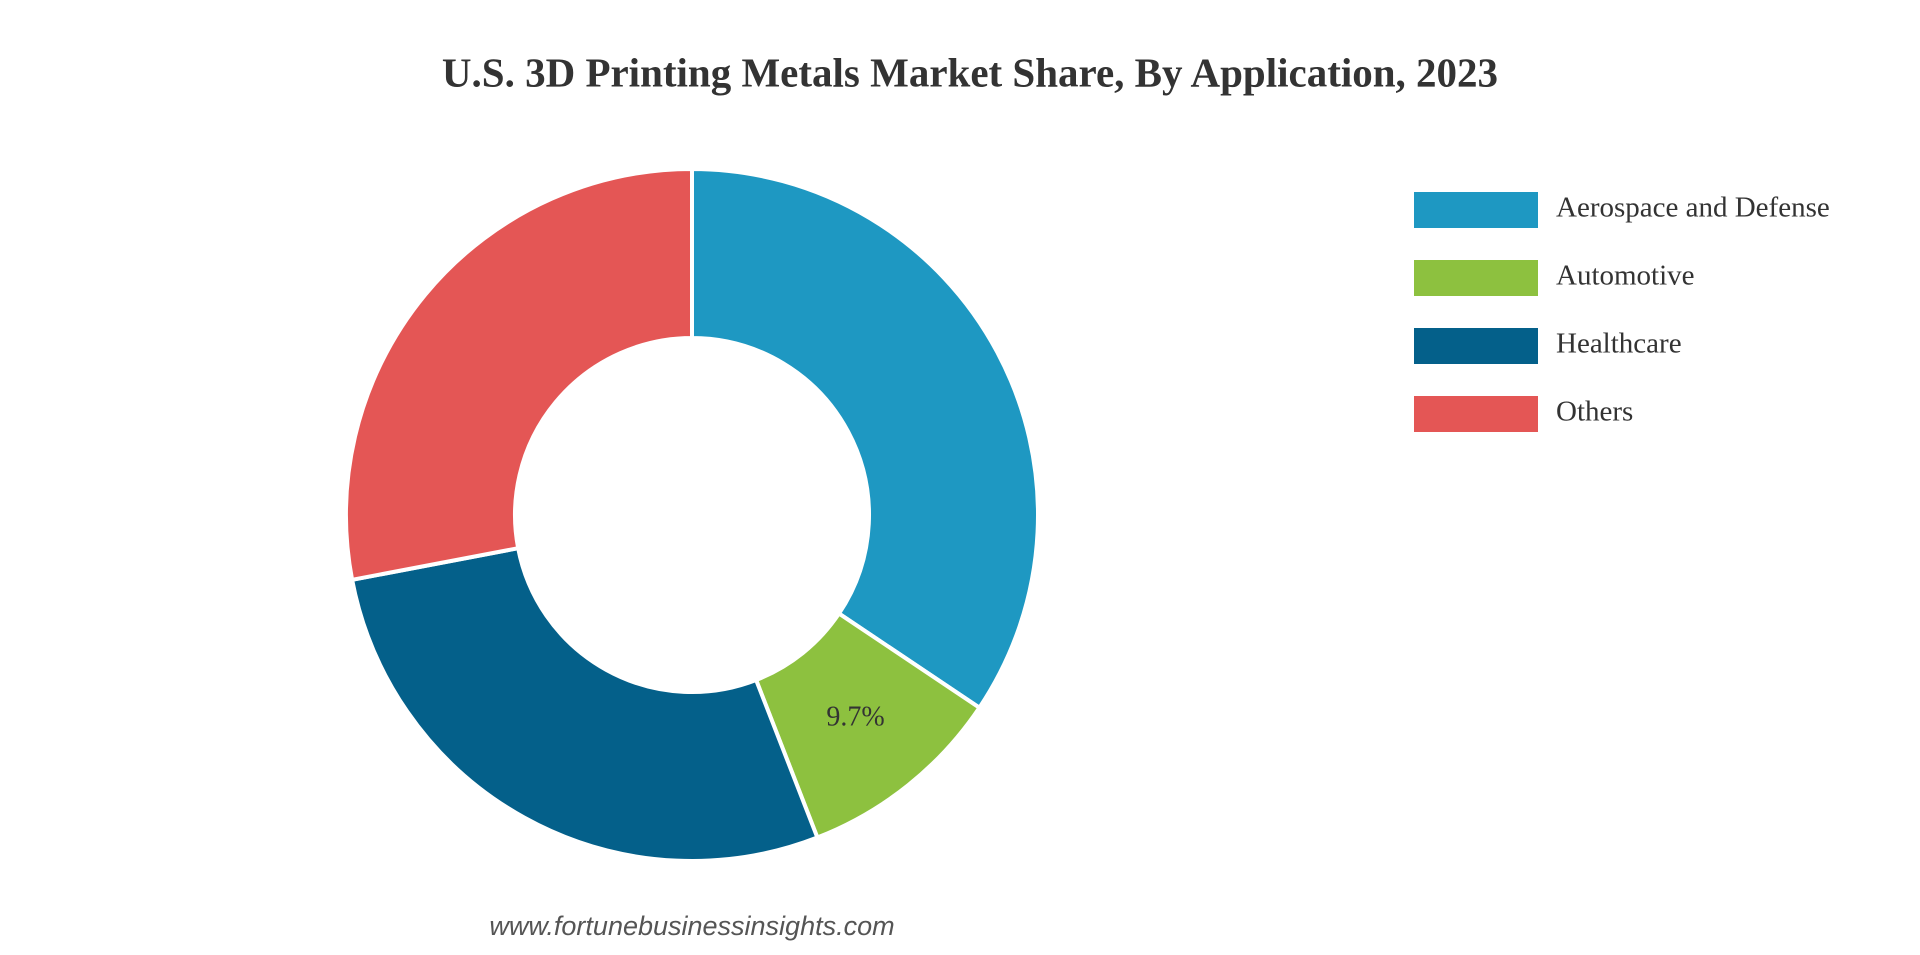 Image resolution: width=1920 pixels, height=955 pixels. Describe the element at coordinates (1625, 276) in the screenshot. I see `legend-label: Automotive` at that location.